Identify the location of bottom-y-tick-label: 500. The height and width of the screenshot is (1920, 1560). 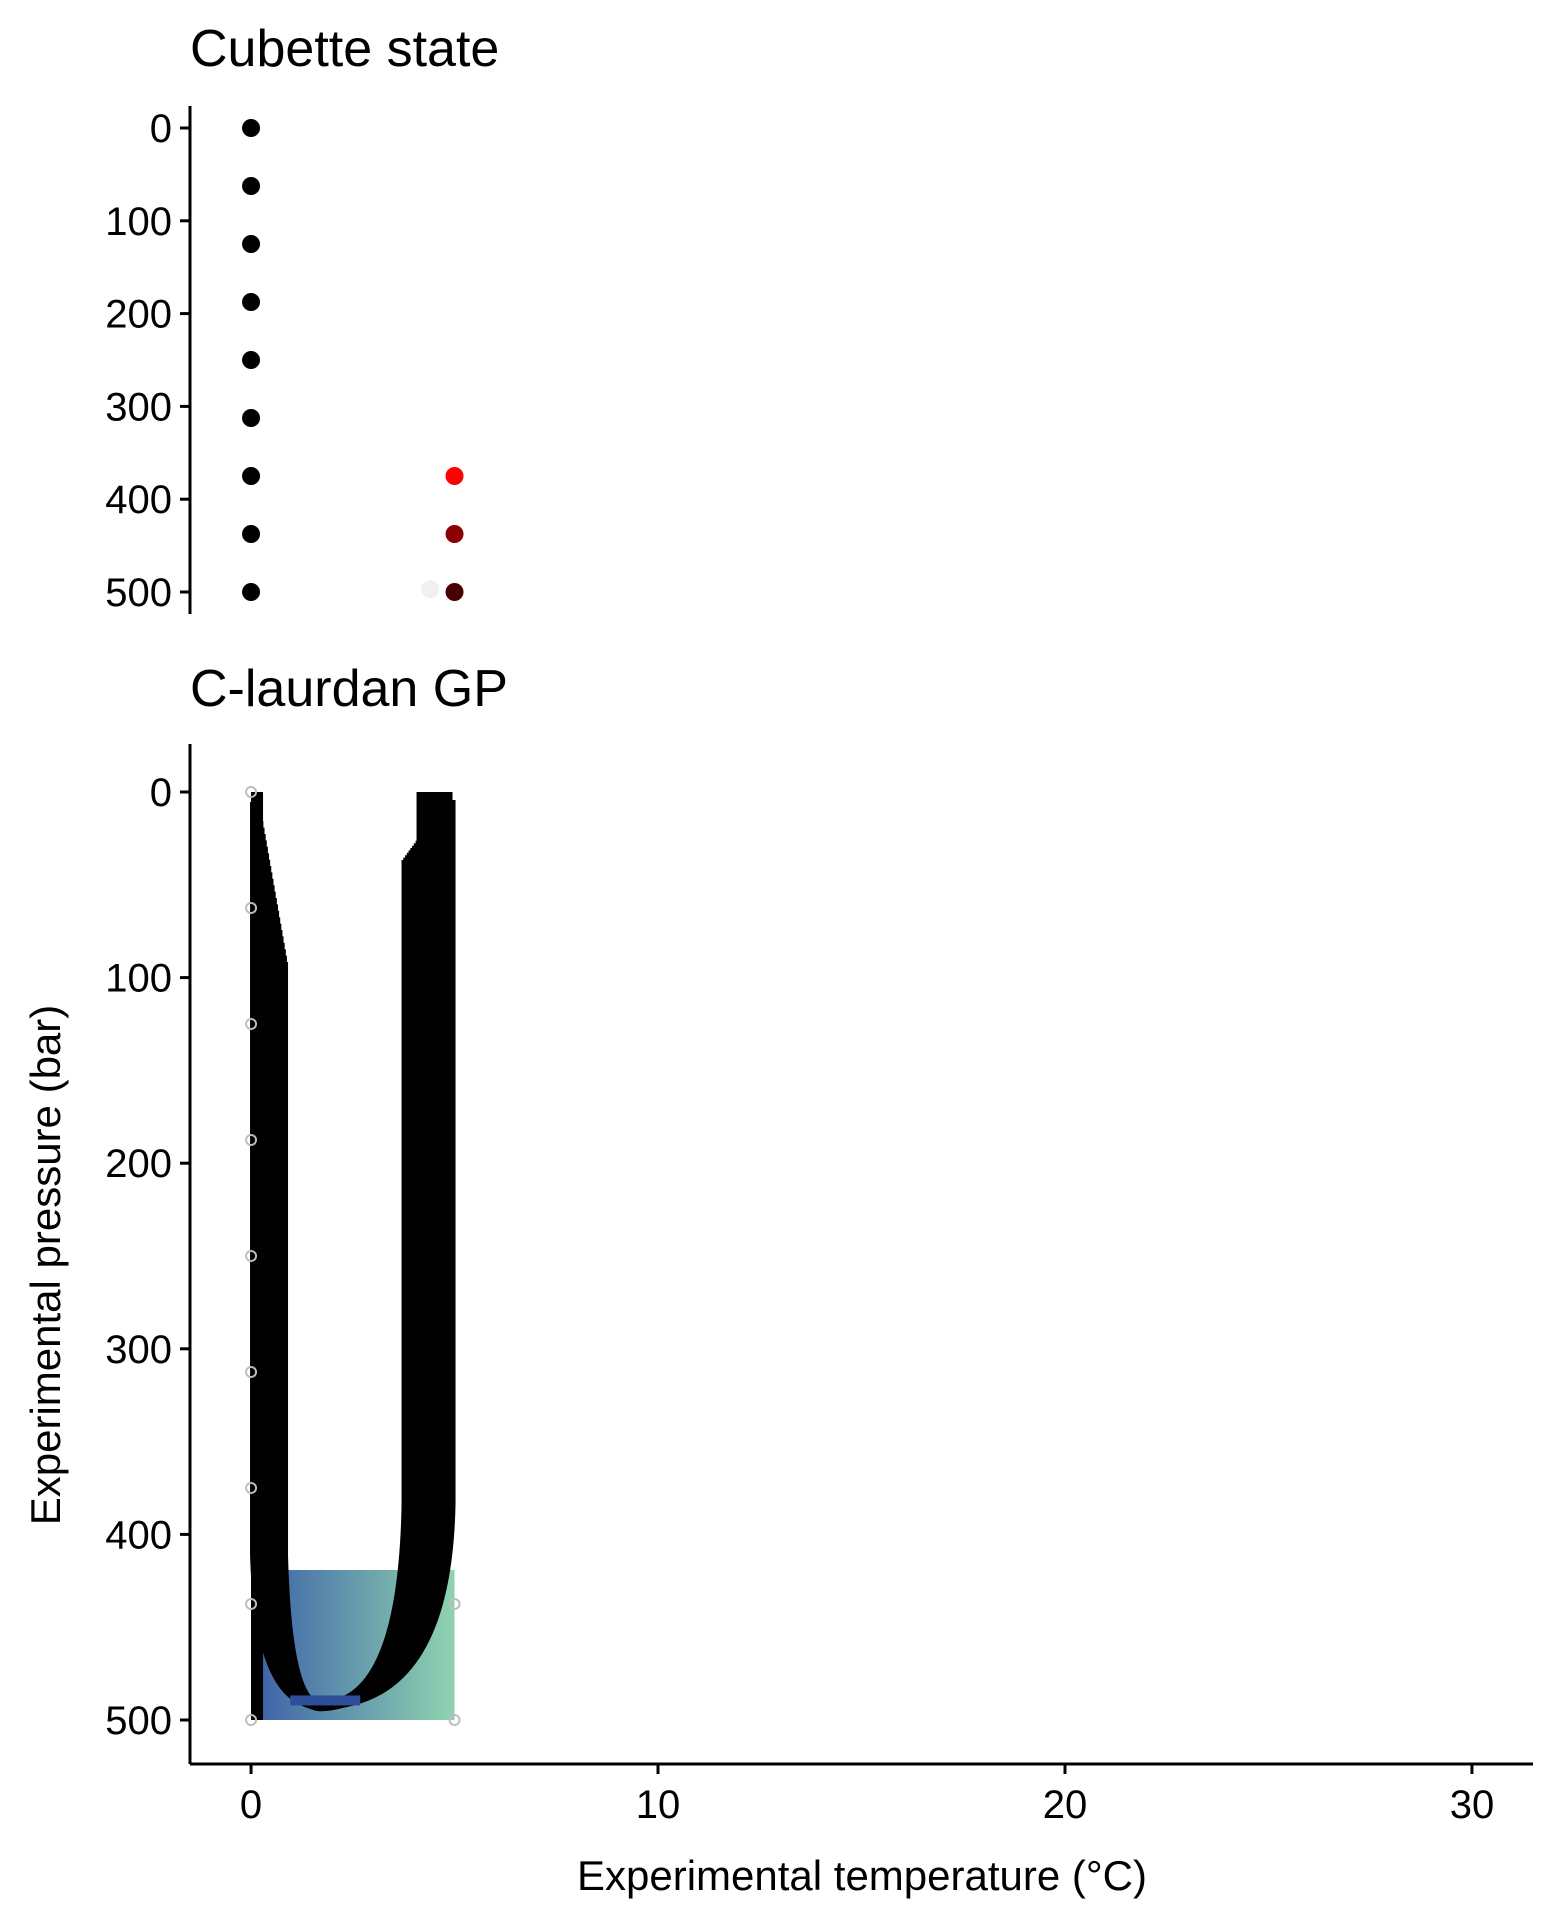
(138, 1721).